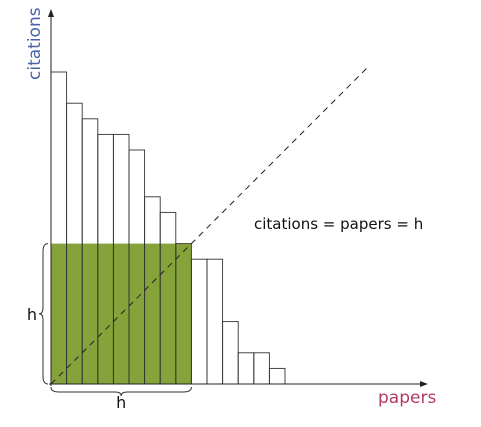 The height and width of the screenshot is (427, 481). Describe the element at coordinates (424, 384) in the screenshot. I see `x-axis-arrowhead` at that location.